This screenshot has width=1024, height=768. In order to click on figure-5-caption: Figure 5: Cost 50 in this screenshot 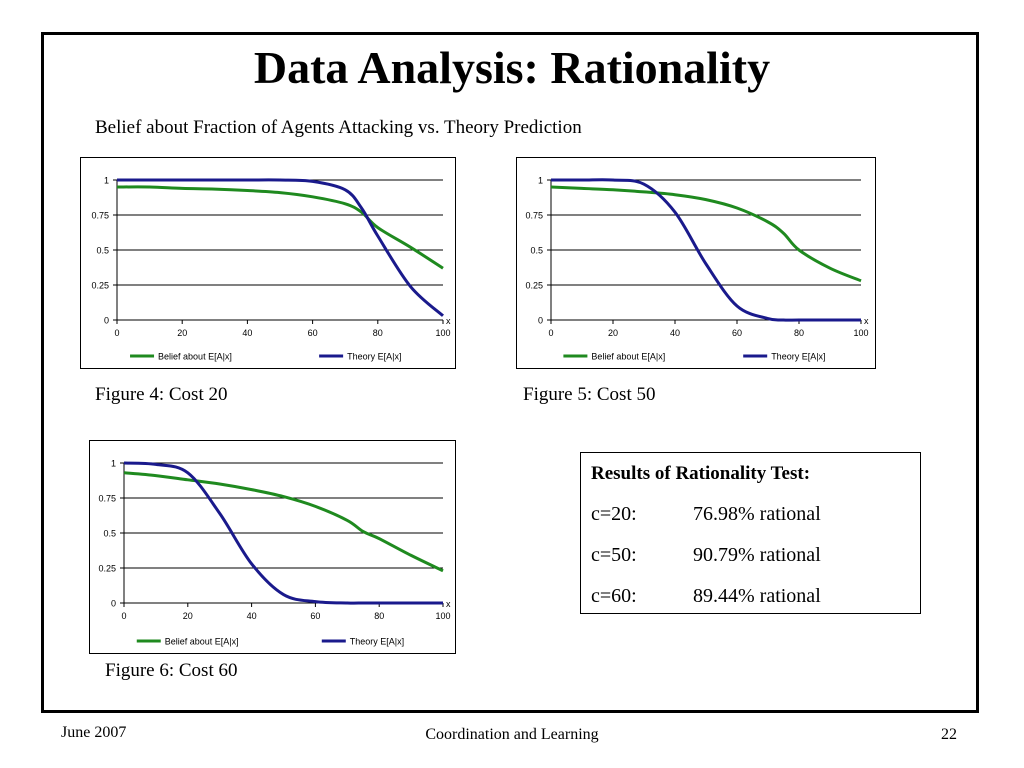, I will do `click(589, 394)`.